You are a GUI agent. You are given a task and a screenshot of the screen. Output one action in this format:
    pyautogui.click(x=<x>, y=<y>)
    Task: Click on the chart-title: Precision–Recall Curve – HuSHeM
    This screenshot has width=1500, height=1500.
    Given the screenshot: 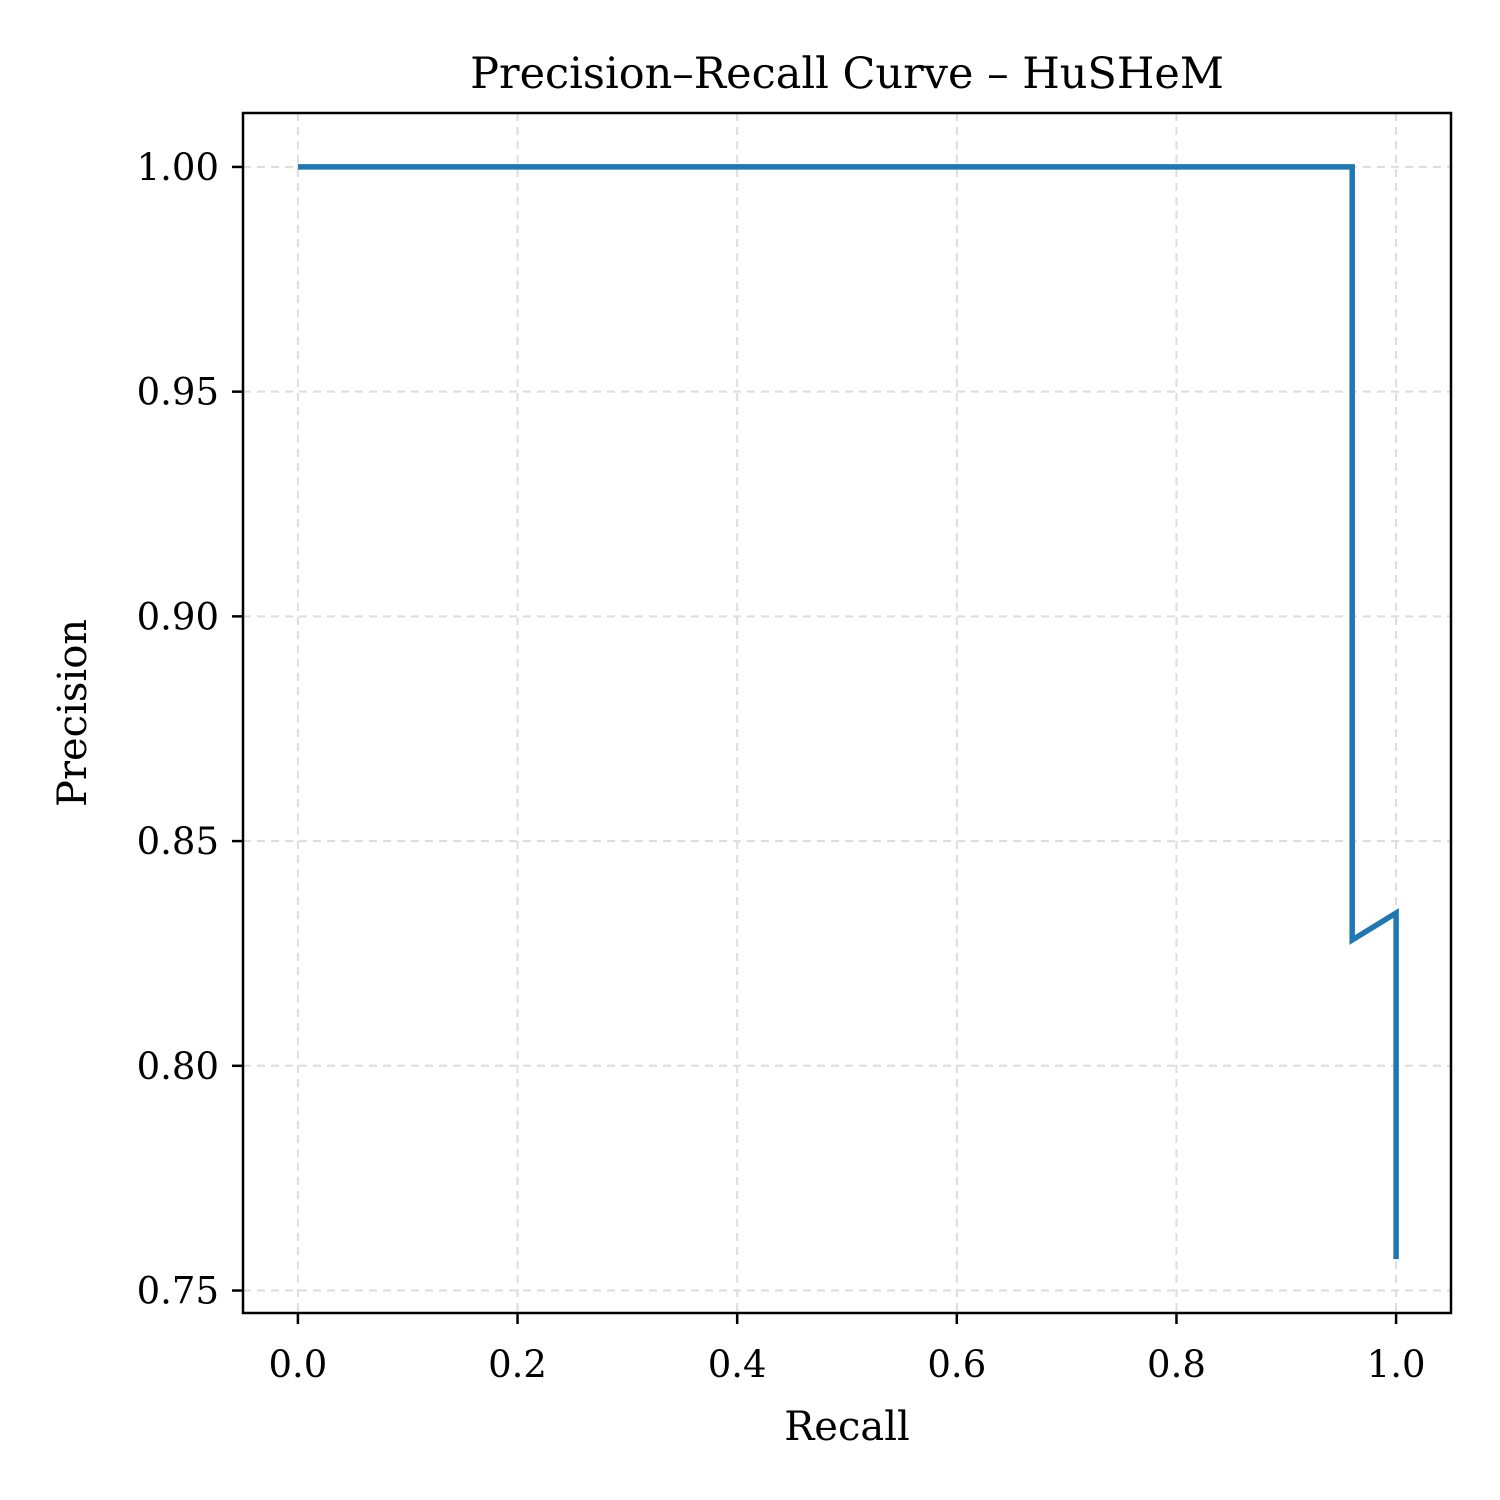 What is the action you would take?
    pyautogui.click(x=847, y=74)
    